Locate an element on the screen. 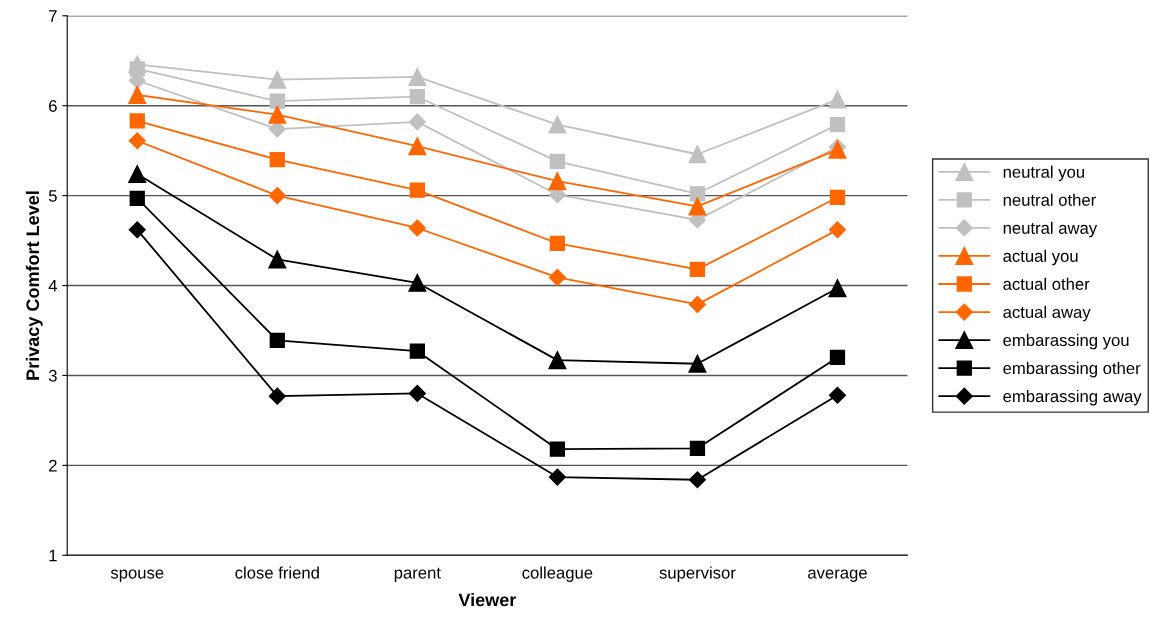 This screenshot has height=631, width=1159. x-axis-title: Viewer is located at coordinates (487, 600).